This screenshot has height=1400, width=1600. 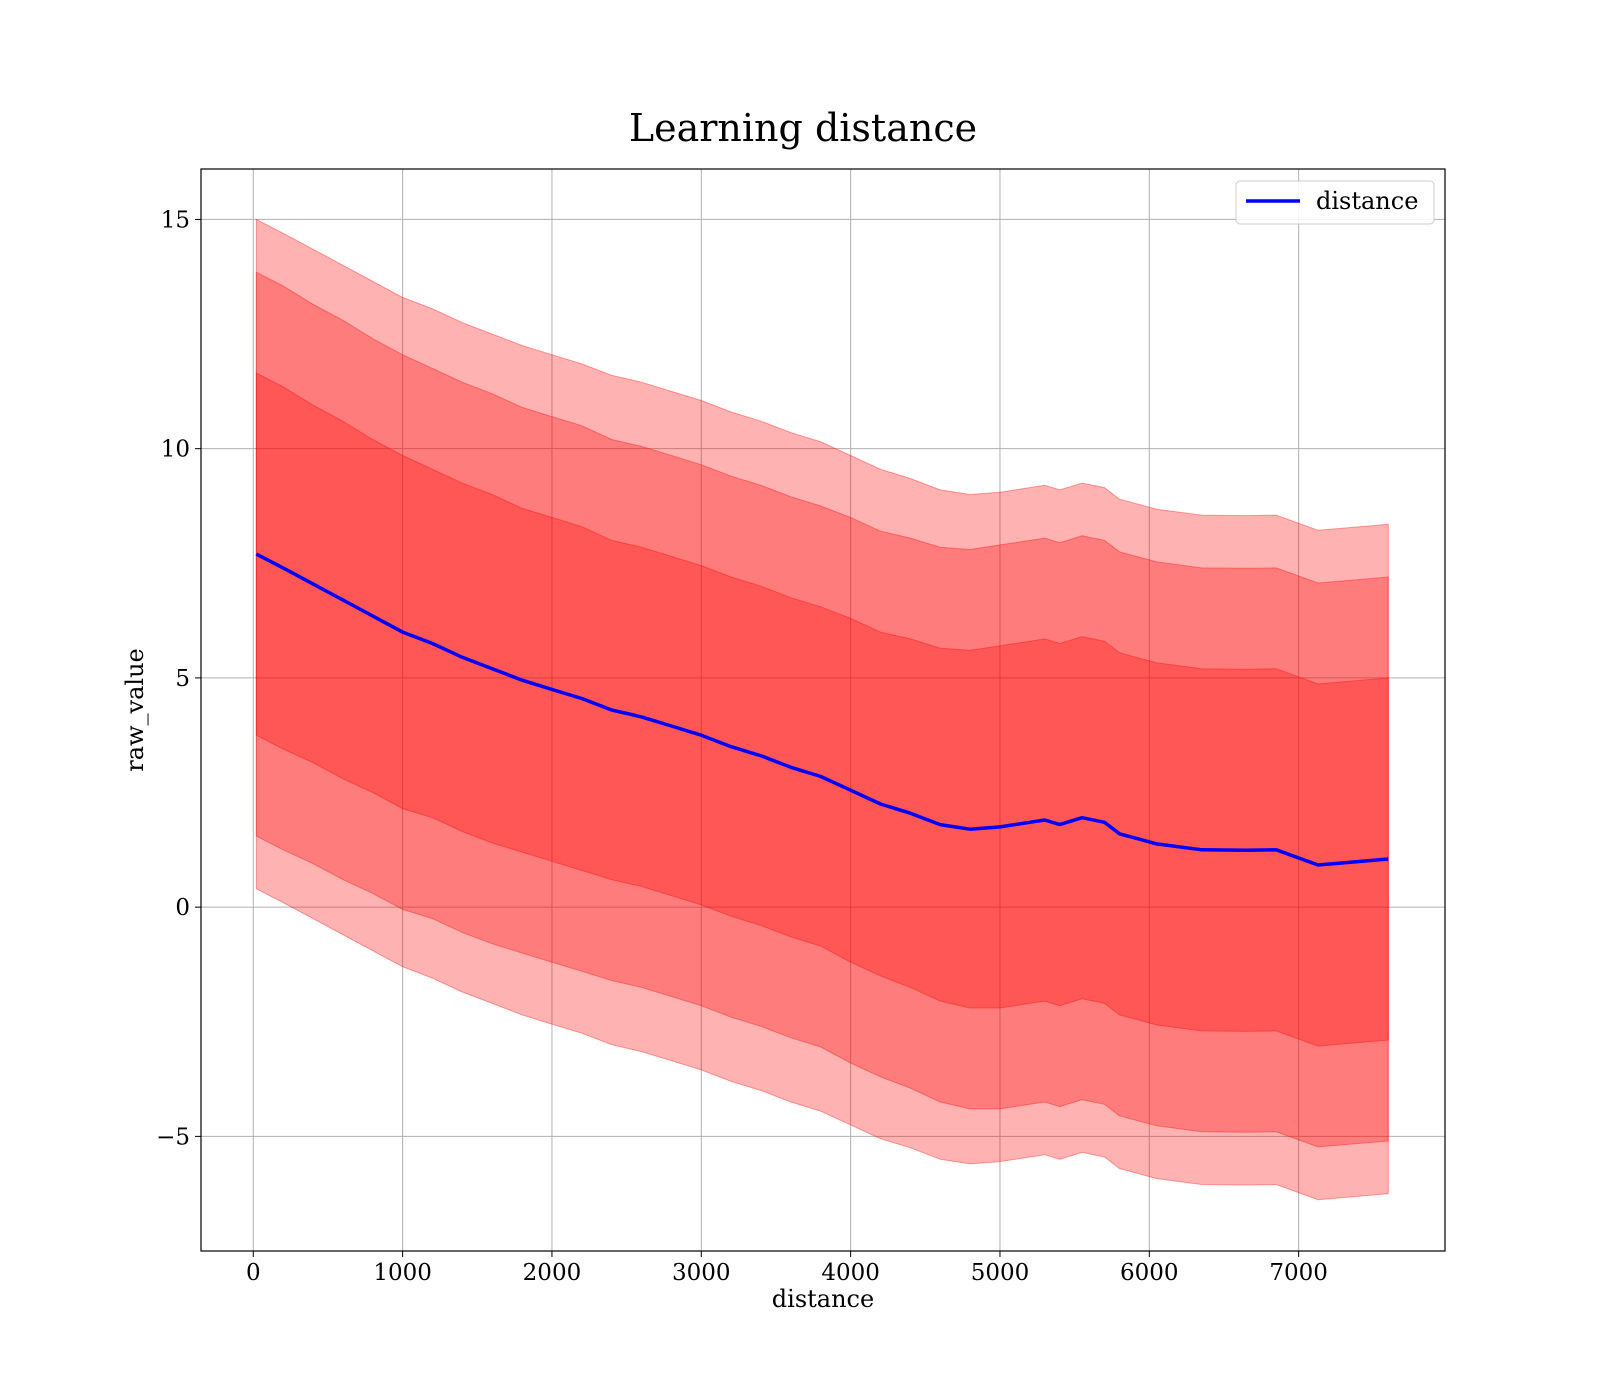 I want to click on y-tick-label: 10, so click(x=175, y=450).